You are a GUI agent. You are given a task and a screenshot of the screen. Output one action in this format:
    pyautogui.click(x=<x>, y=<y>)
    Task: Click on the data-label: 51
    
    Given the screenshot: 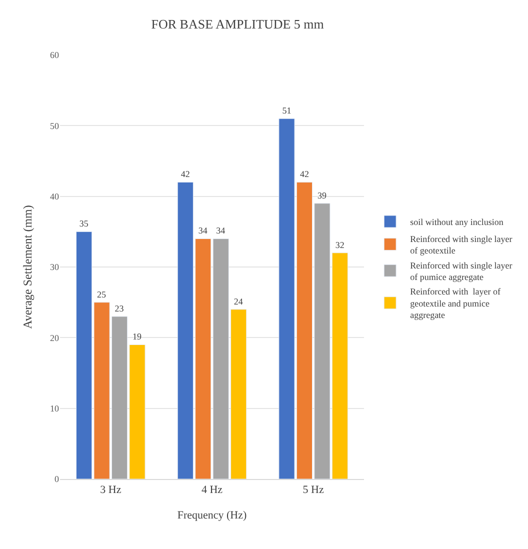 What is the action you would take?
    pyautogui.click(x=287, y=111)
    